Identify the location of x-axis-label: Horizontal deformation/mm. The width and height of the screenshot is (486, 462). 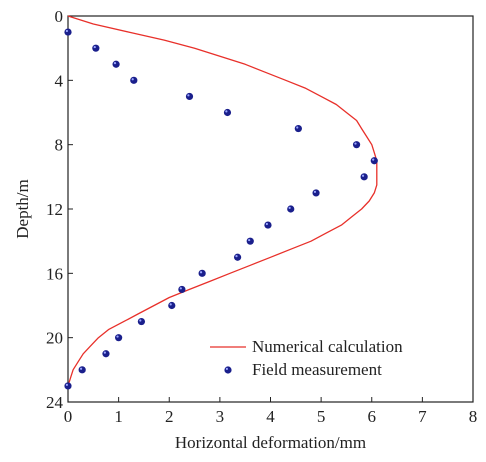
(270, 442).